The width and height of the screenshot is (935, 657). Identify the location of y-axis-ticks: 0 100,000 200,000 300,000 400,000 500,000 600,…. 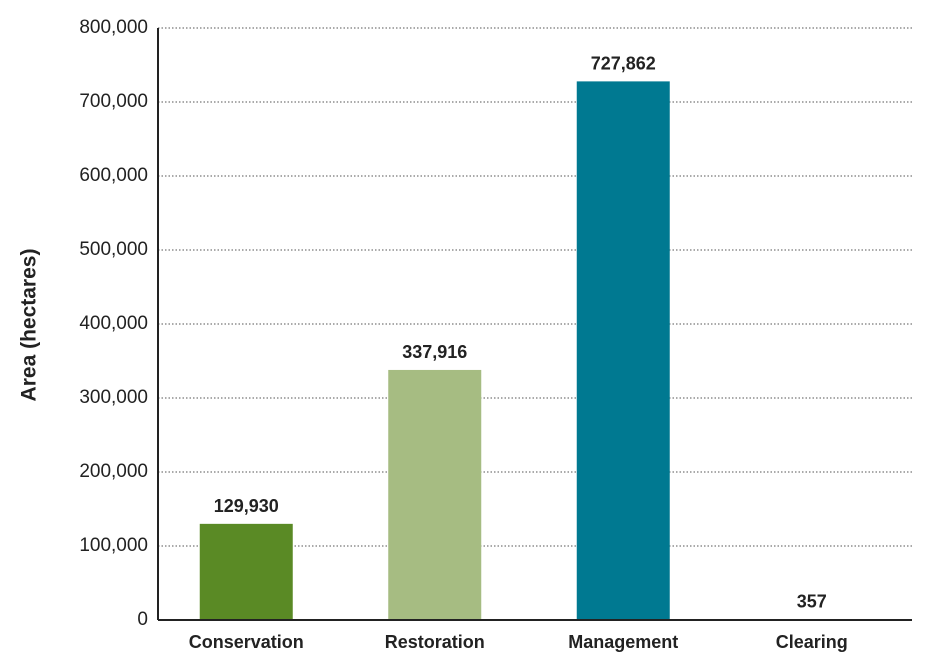
(113, 323).